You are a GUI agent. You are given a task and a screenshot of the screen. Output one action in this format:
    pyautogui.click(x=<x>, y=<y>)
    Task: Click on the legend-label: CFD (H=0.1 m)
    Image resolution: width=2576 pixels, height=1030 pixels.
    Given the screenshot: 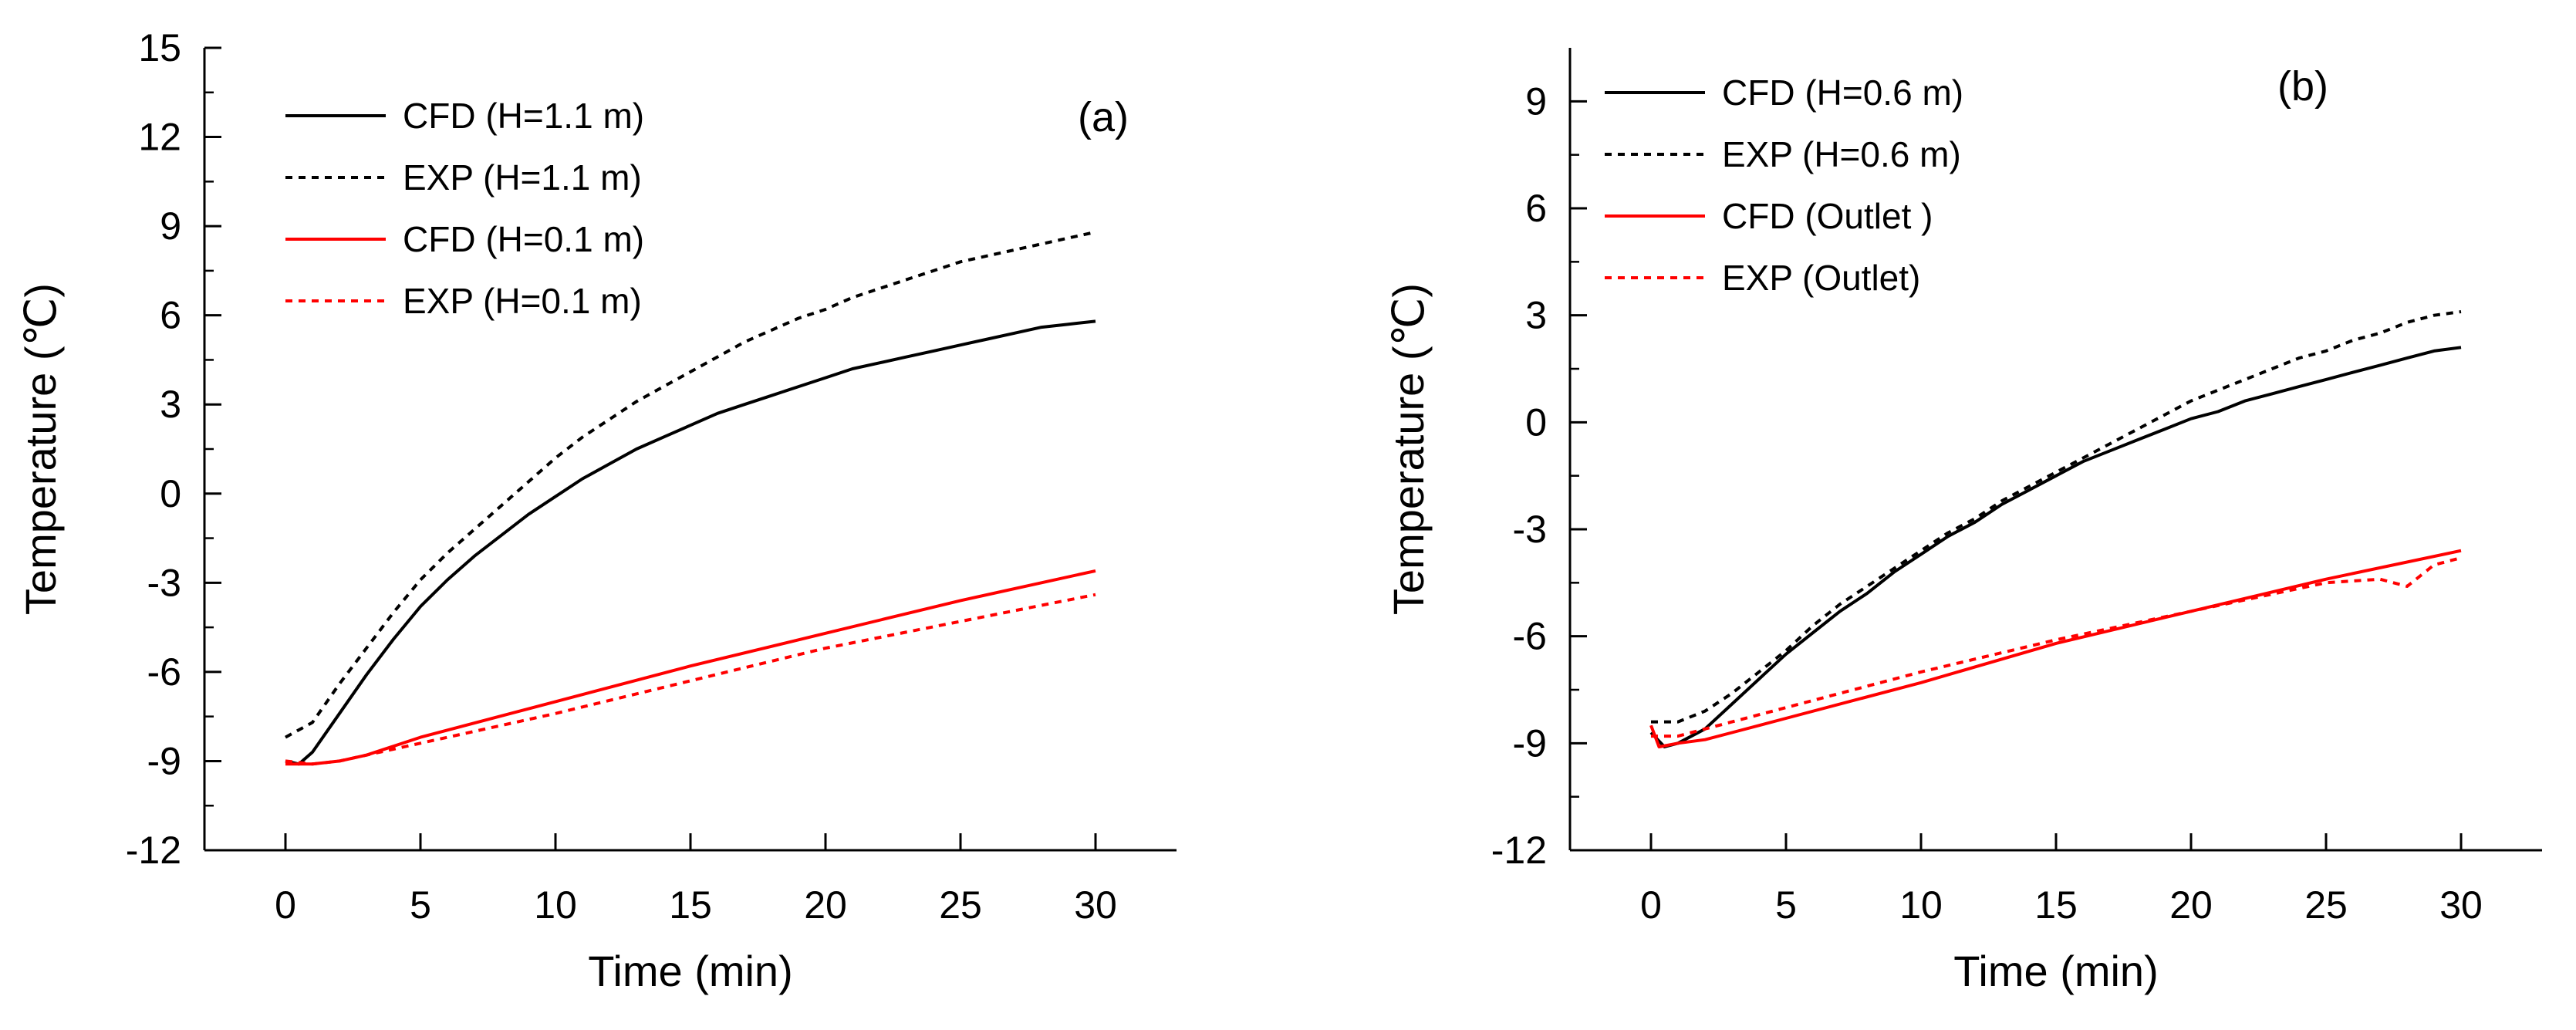 What is the action you would take?
    pyautogui.click(x=523, y=239)
    